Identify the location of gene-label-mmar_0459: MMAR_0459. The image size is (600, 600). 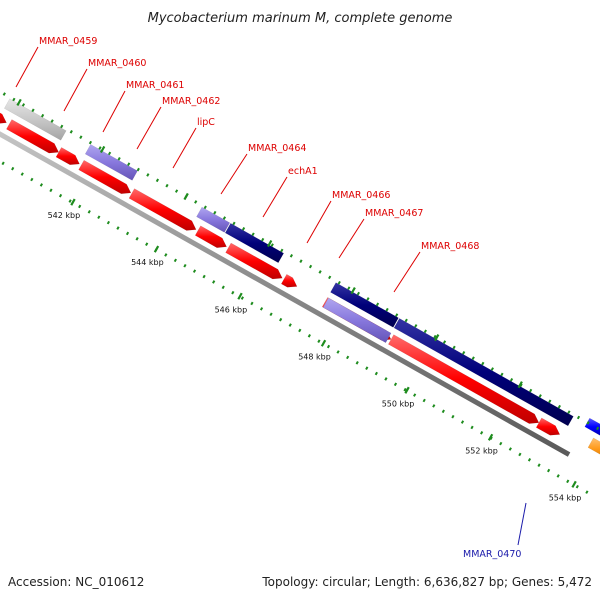
(68, 41).